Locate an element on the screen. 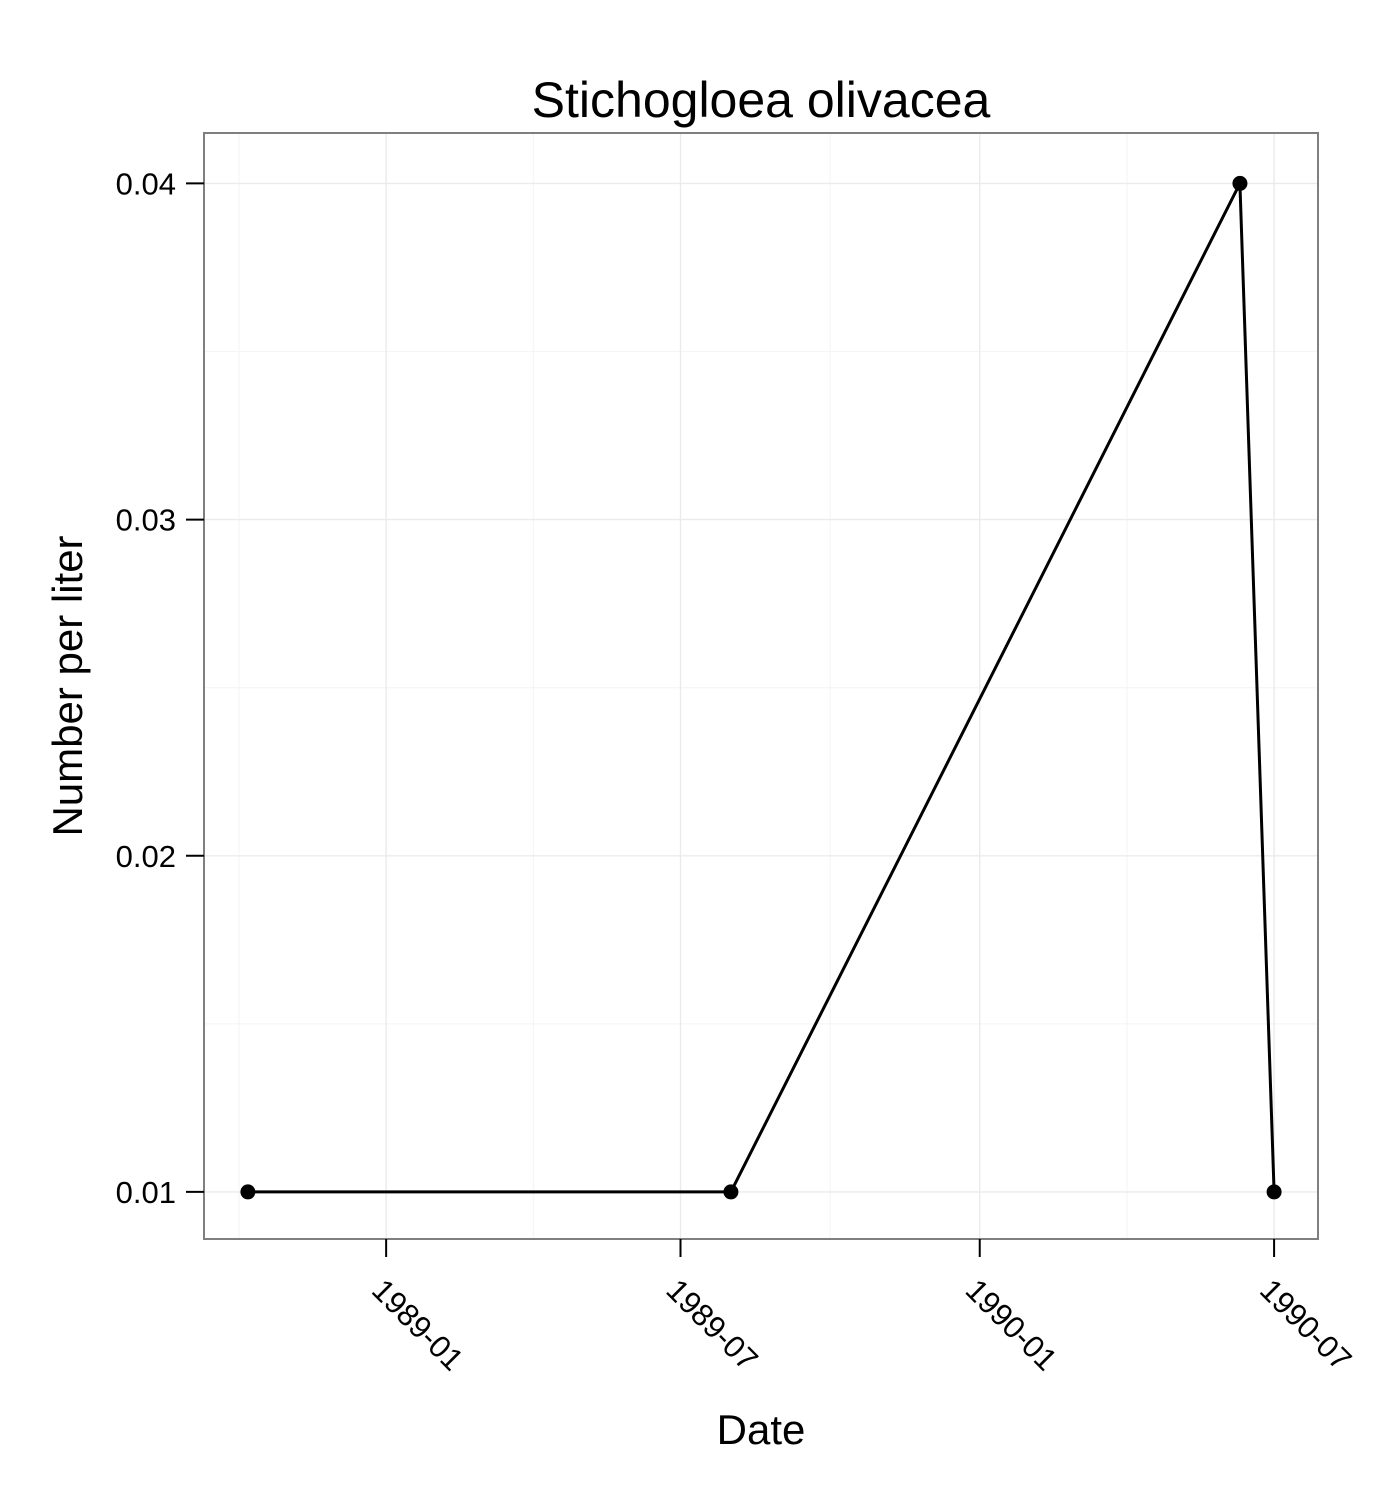 This screenshot has width=1379, height=1491. y-axis: 0.01 0.02 0.03 0.04 is located at coordinates (160, 688).